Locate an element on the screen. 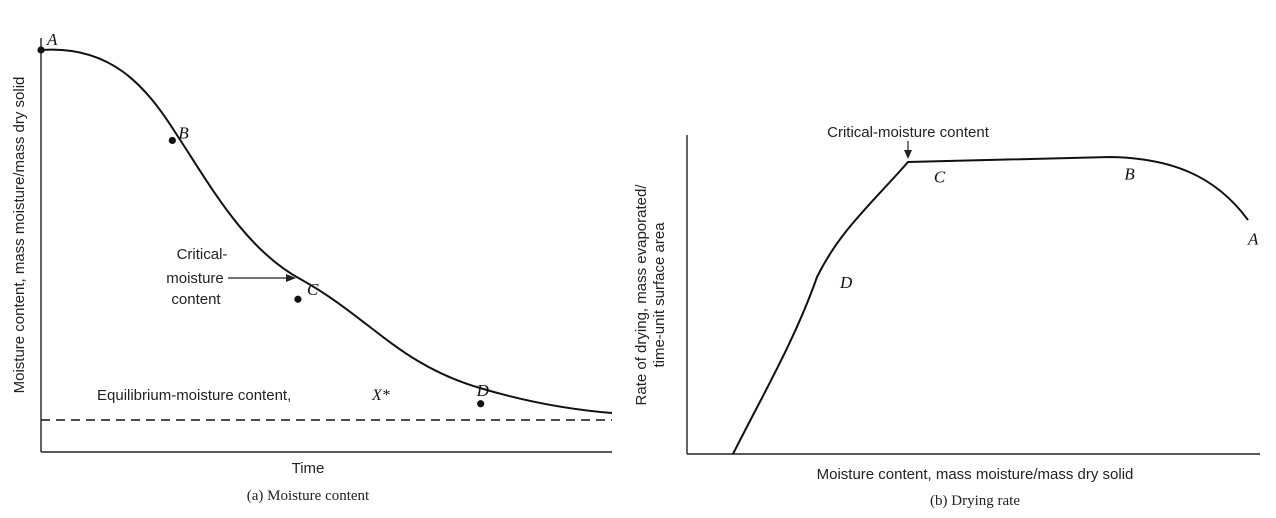  equilibrium-label: Equilibrium-moisture content, is located at coordinates (194, 395).